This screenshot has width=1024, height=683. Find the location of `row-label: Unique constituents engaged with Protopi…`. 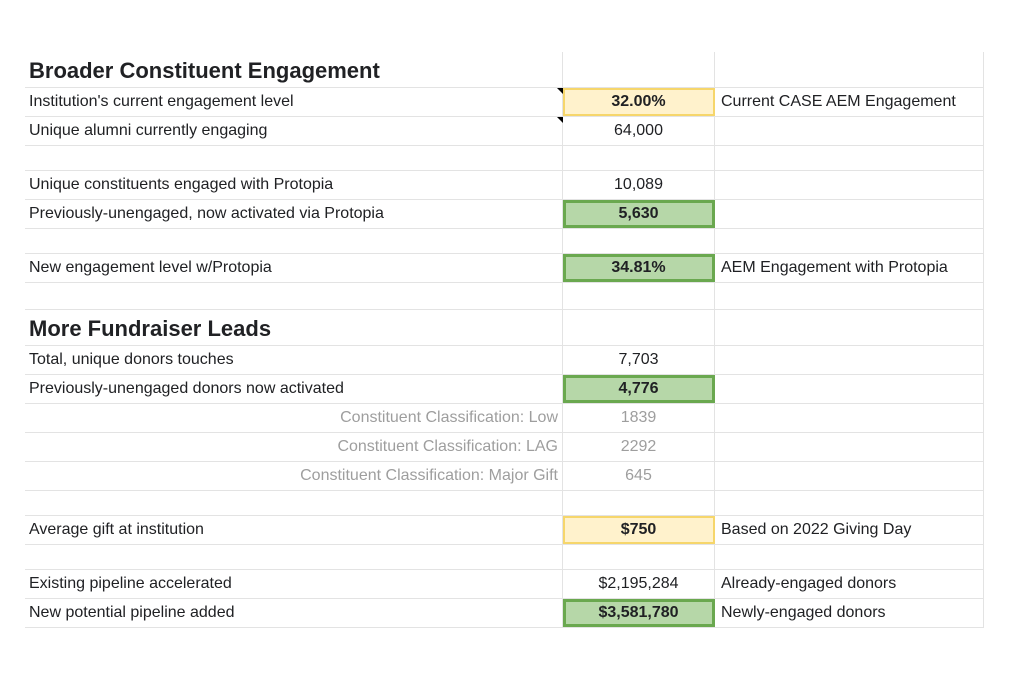

row-label: Unique constituents engaged with Protopi… is located at coordinates (294, 185).